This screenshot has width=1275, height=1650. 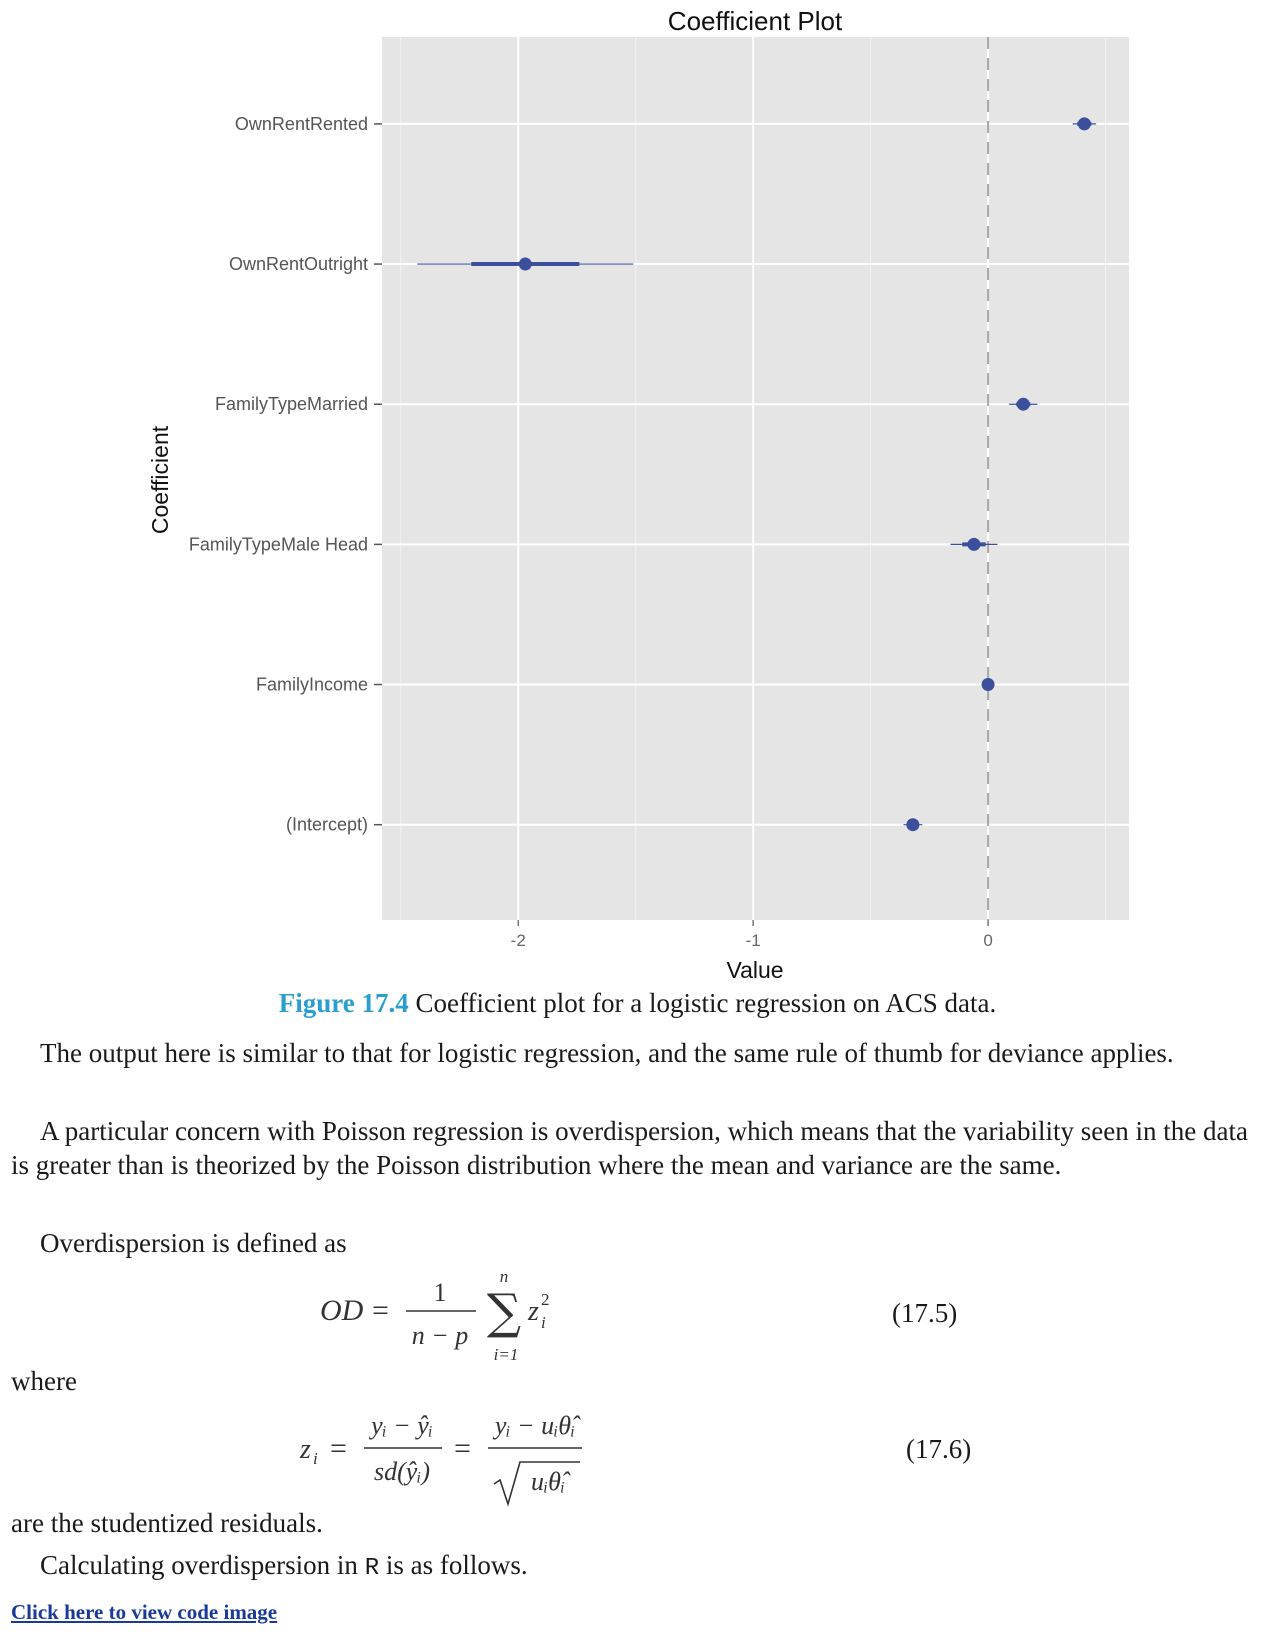 I want to click on svg-text: OD, so click(x=342, y=1310).